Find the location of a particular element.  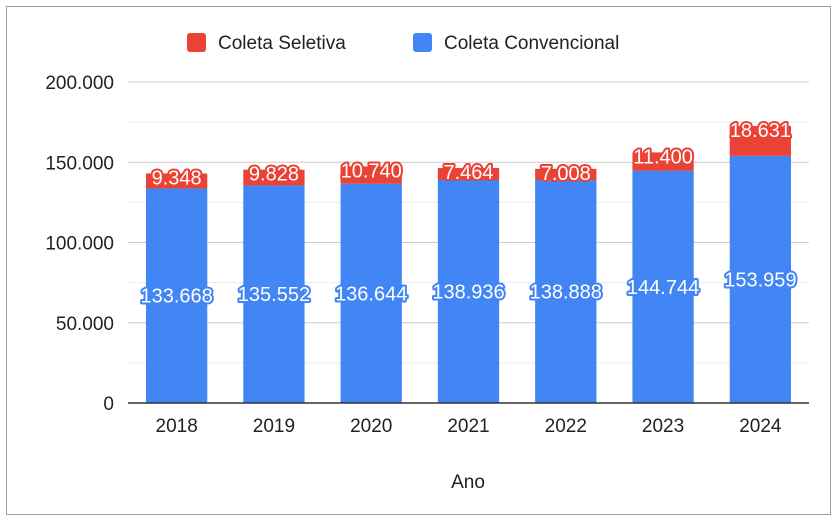

data-label-convencional: 133.668 is located at coordinates (176, 297).